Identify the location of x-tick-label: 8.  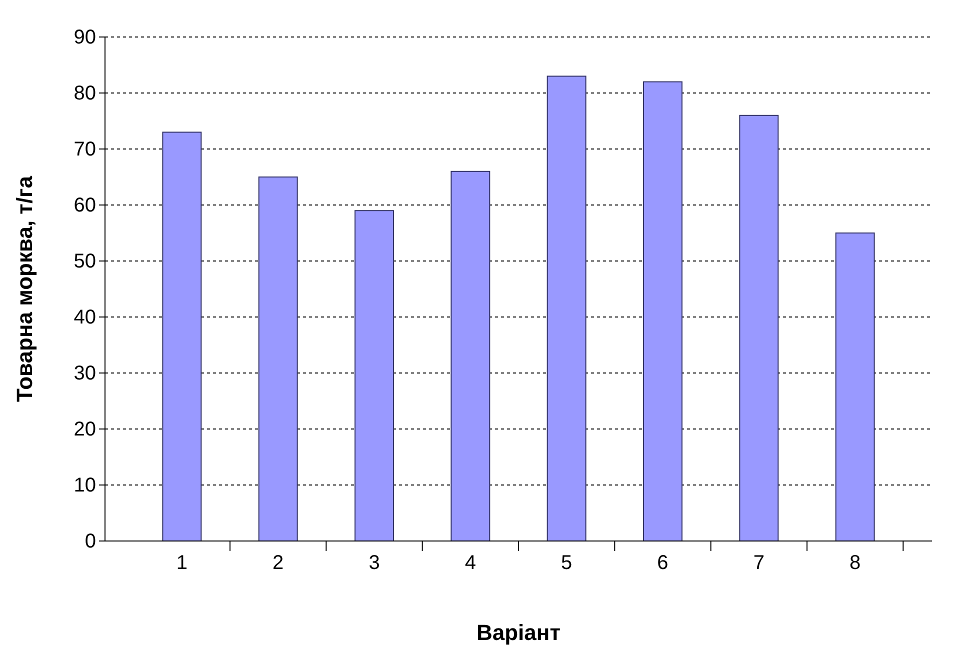
(855, 563).